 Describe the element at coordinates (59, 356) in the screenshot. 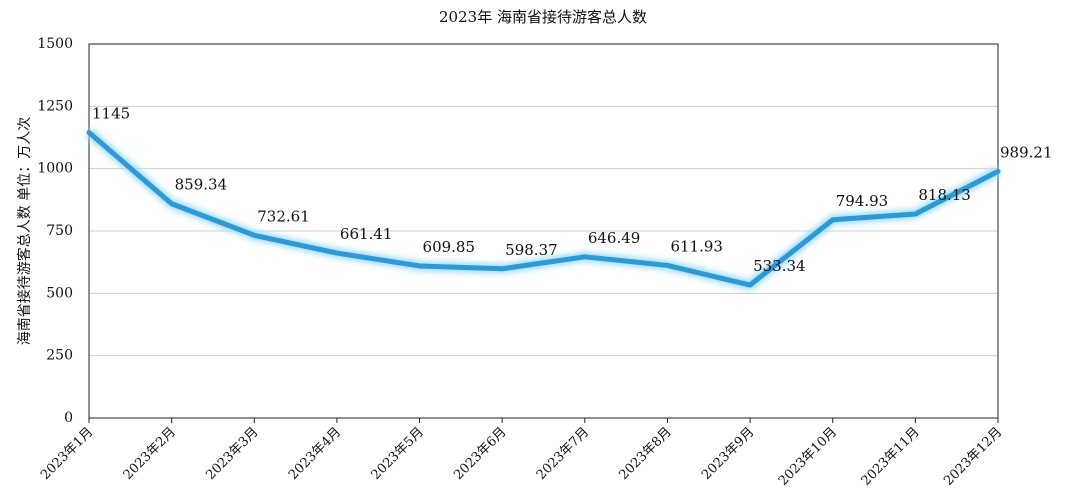

I see `y-tick-label: 250` at that location.